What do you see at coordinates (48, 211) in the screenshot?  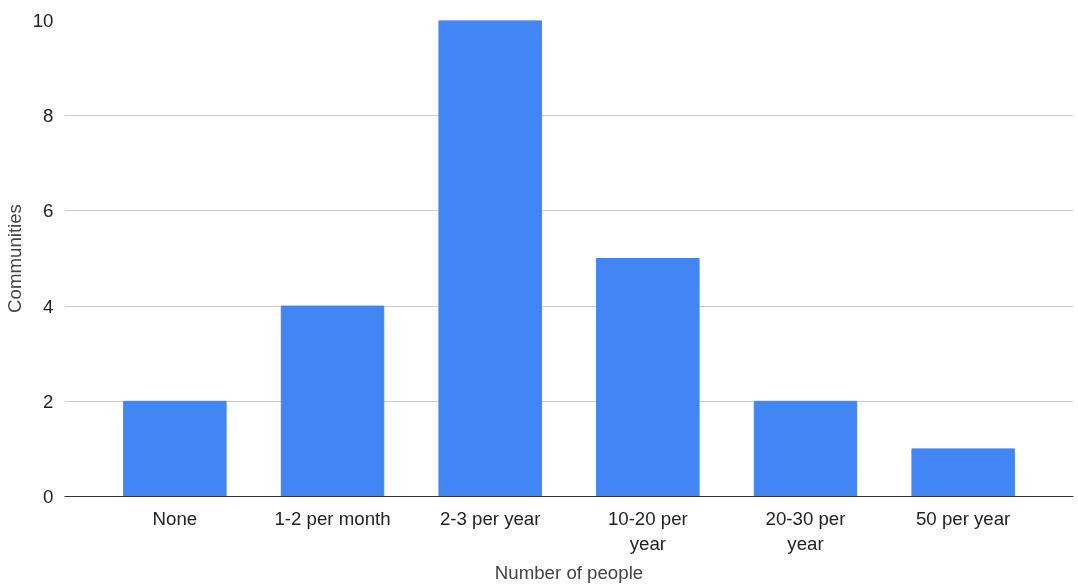 I see `y-tick-label: 6` at bounding box center [48, 211].